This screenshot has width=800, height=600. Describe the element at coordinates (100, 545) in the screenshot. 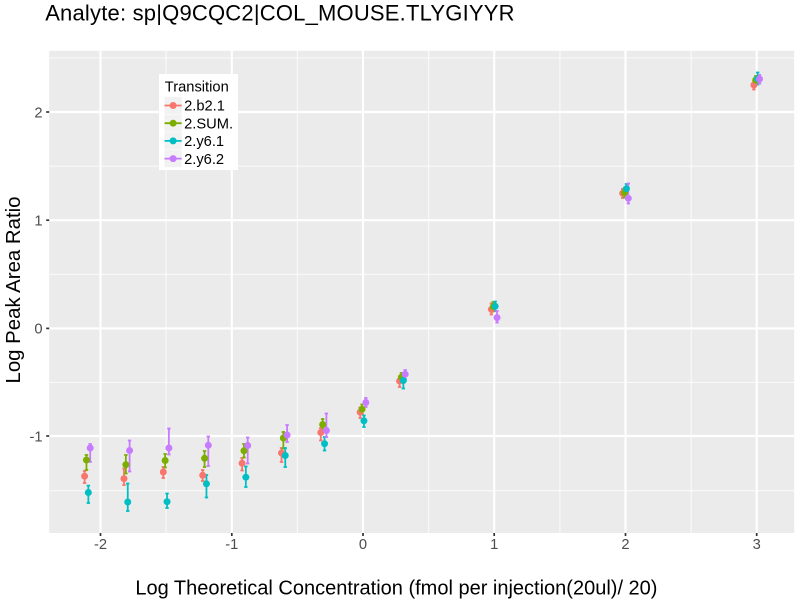

I see `svg-text: -2` at that location.